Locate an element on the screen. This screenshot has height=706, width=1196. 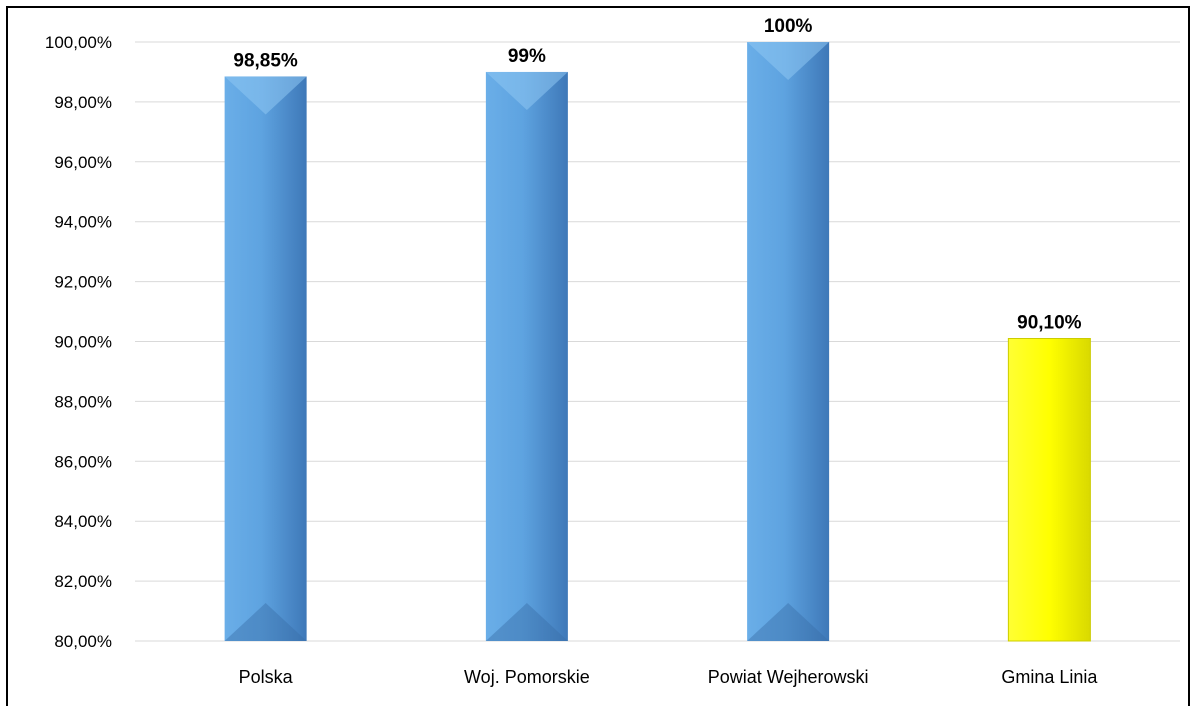
bar-outline is located at coordinates (1049, 490).